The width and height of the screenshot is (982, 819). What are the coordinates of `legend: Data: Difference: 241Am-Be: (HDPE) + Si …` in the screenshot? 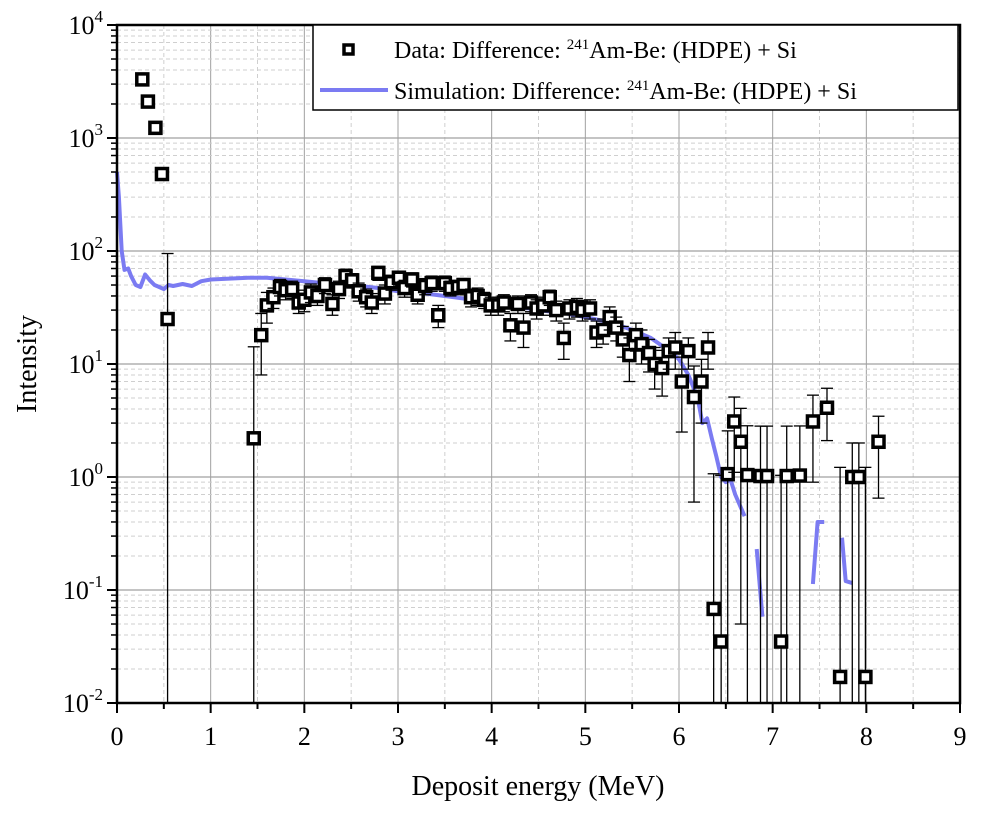 It's located at (635, 67).